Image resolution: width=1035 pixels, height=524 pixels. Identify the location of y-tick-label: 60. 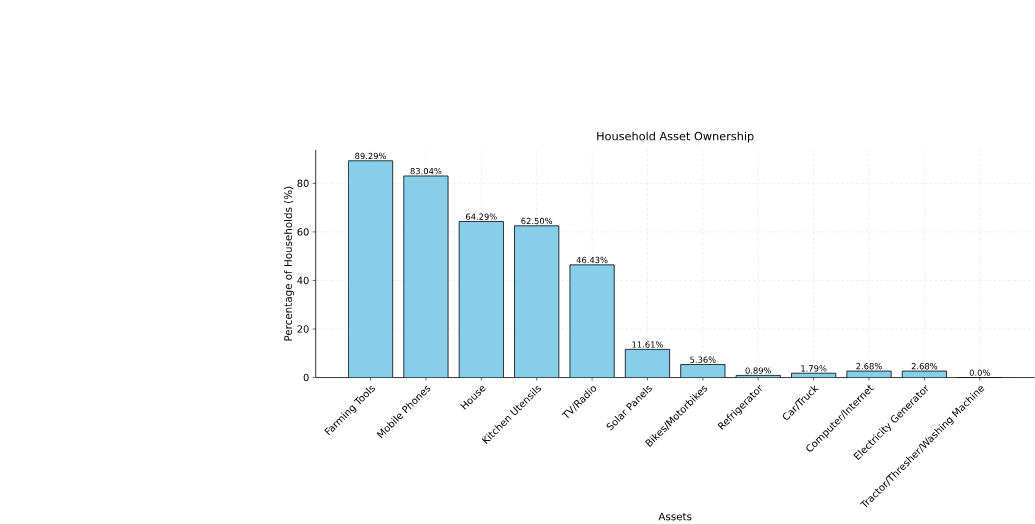
(303, 232).